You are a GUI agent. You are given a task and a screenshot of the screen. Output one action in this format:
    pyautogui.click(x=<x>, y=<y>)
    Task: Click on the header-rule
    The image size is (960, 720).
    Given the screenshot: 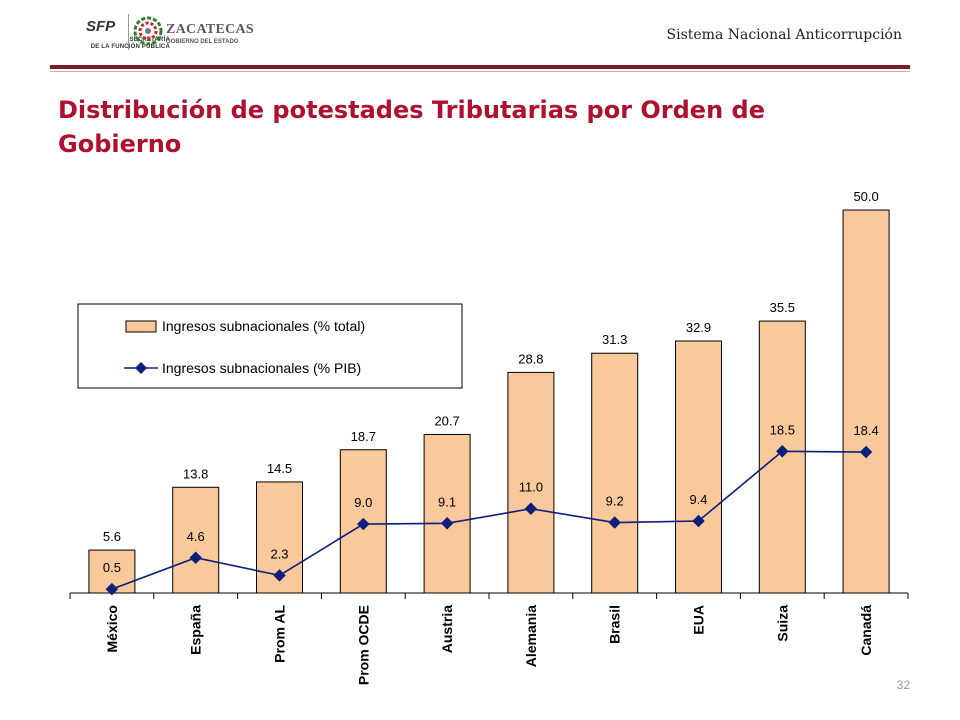 What is the action you would take?
    pyautogui.click(x=480, y=67)
    